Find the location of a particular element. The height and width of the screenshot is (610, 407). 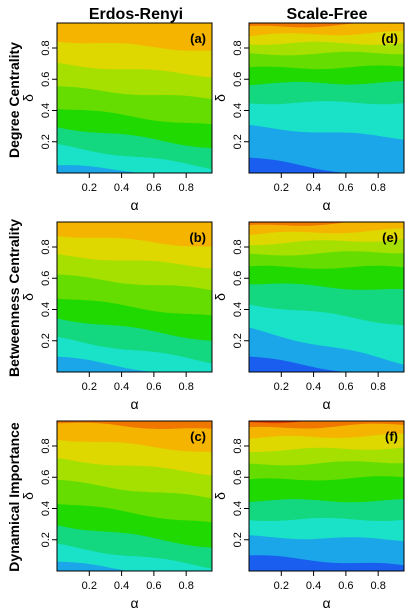

panel-a: 0.2 0.4 0.6 0.8 0.2 0.4 0.6 0.8 α δ (a) is located at coordinates (116, 117).